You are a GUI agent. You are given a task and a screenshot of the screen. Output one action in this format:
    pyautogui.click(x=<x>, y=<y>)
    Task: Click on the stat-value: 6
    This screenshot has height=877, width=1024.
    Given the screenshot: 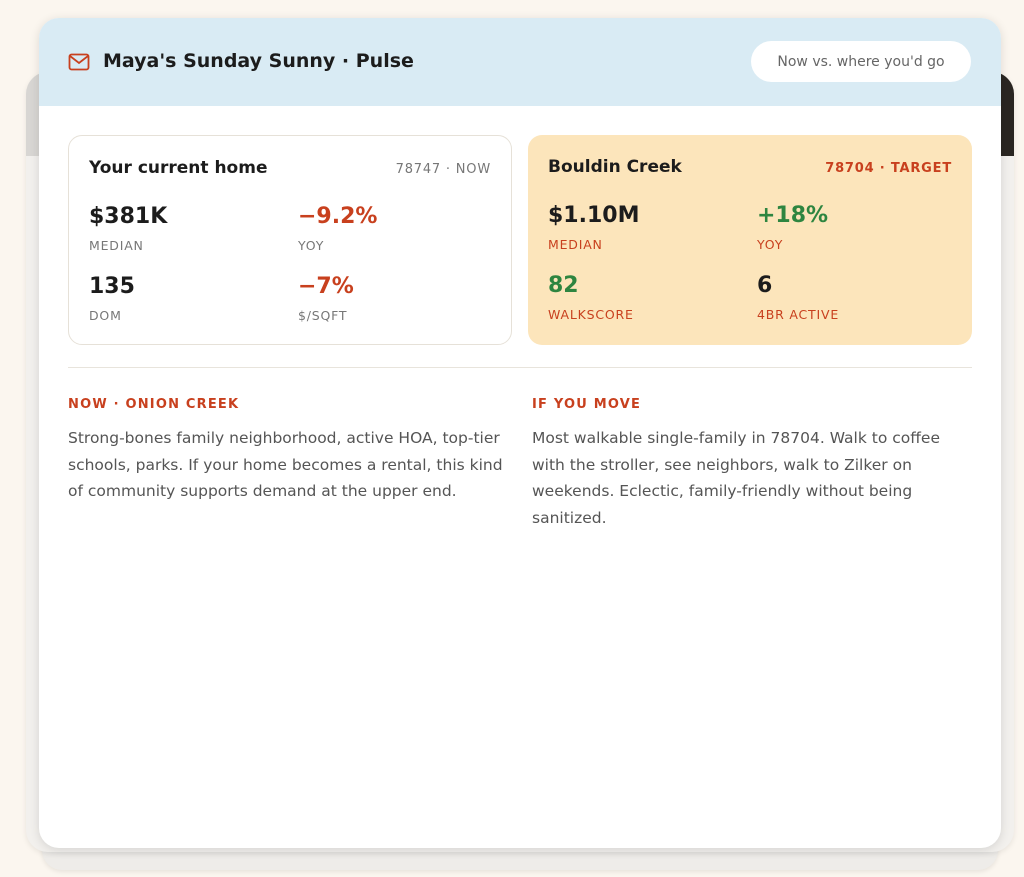 What is the action you would take?
    pyautogui.click(x=765, y=285)
    